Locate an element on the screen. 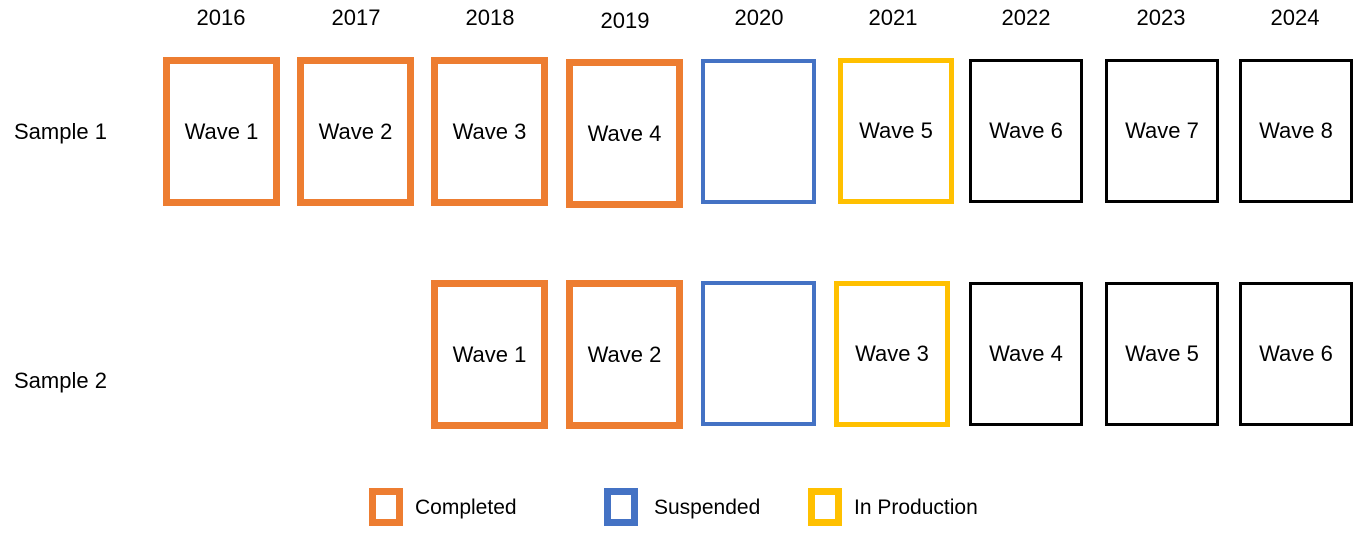 Image resolution: width=1369 pixels, height=542 pixels. legend-swatch-in-production is located at coordinates (825, 507).